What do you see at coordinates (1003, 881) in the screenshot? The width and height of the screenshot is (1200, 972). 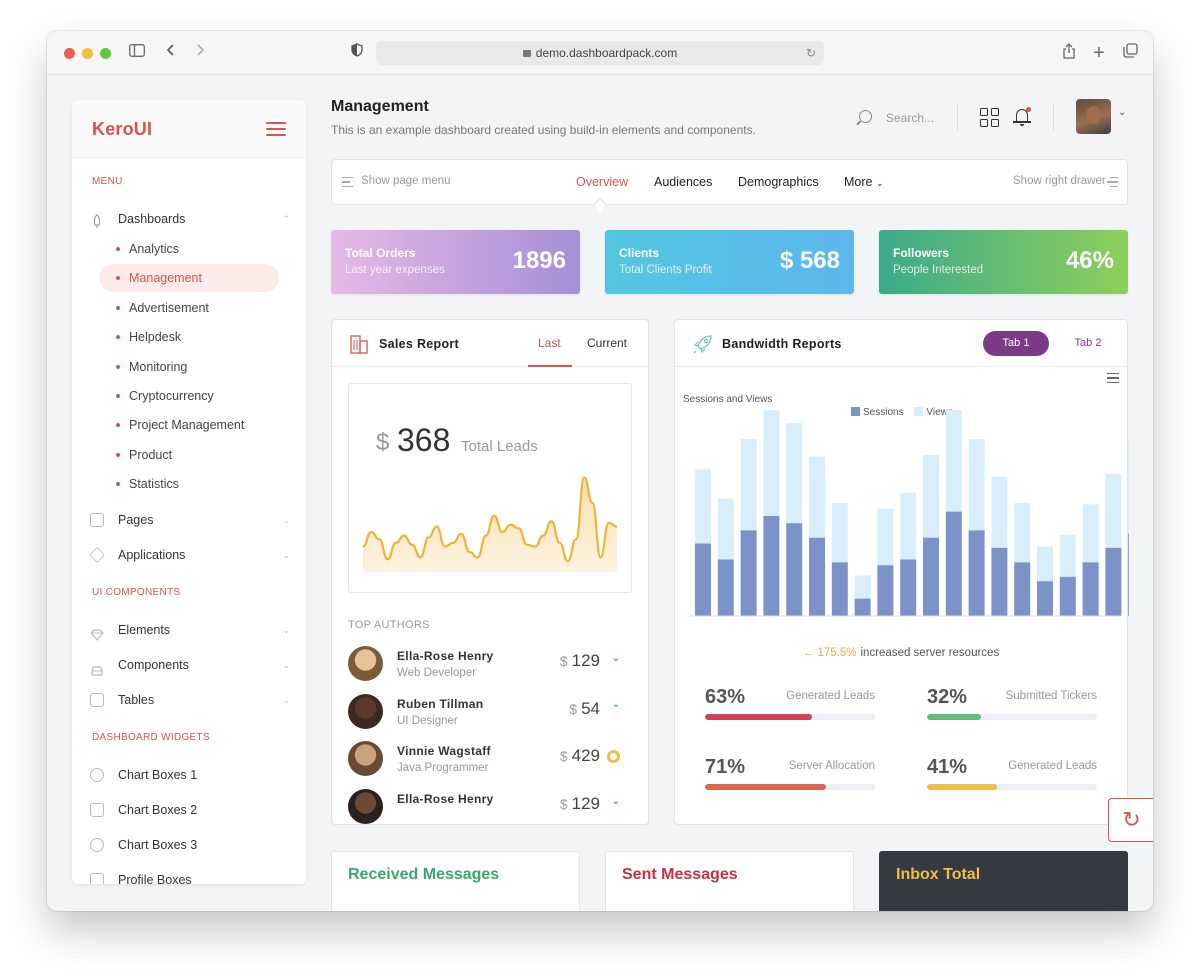 I see `inbox-total-card: Inbox Total` at bounding box center [1003, 881].